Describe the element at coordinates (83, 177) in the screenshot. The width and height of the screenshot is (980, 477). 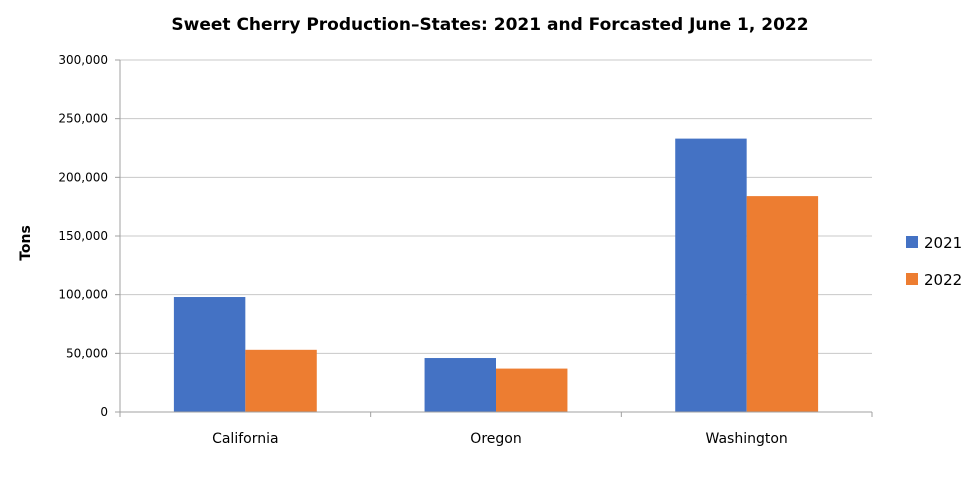
I see `y-tick-label: 200,000` at that location.